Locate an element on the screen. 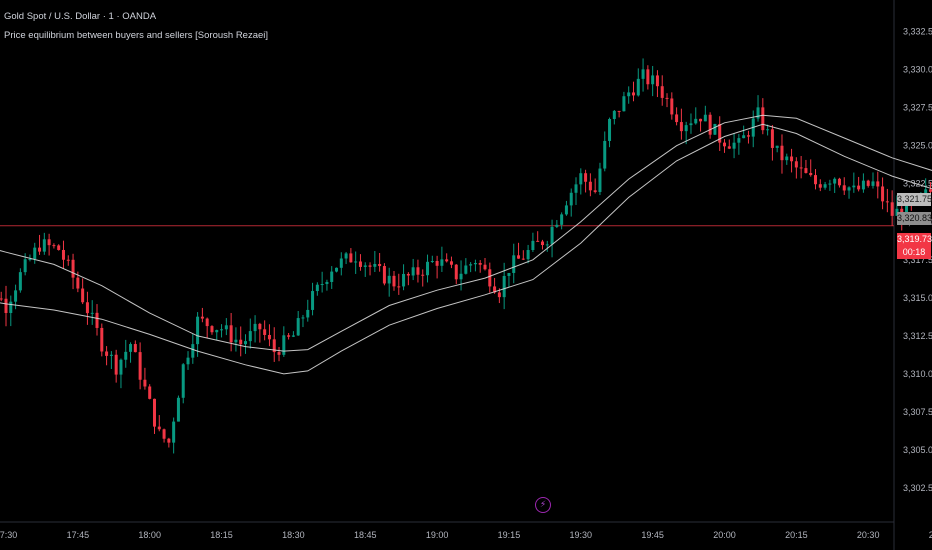 Image resolution: width=932 pixels, height=550 pixels. time-tick-label: 18:45 is located at coordinates (365, 535).